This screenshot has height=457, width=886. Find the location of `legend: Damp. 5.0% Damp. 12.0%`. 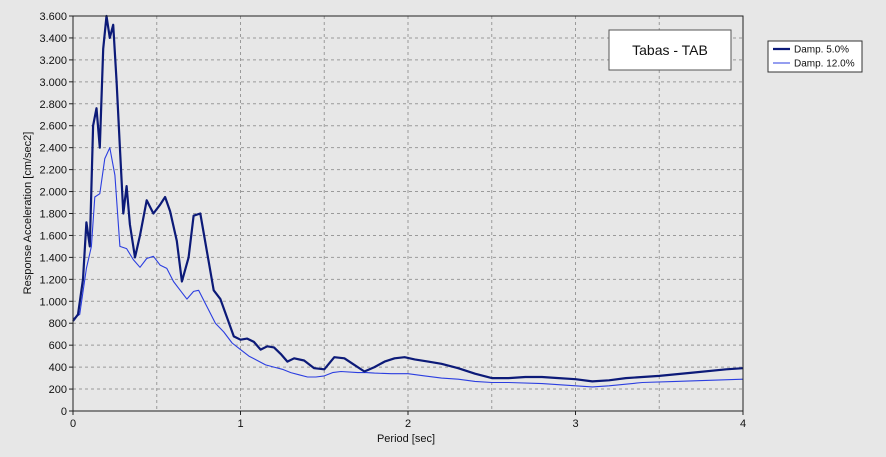

legend: Damp. 5.0% Damp. 12.0% is located at coordinates (815, 56).